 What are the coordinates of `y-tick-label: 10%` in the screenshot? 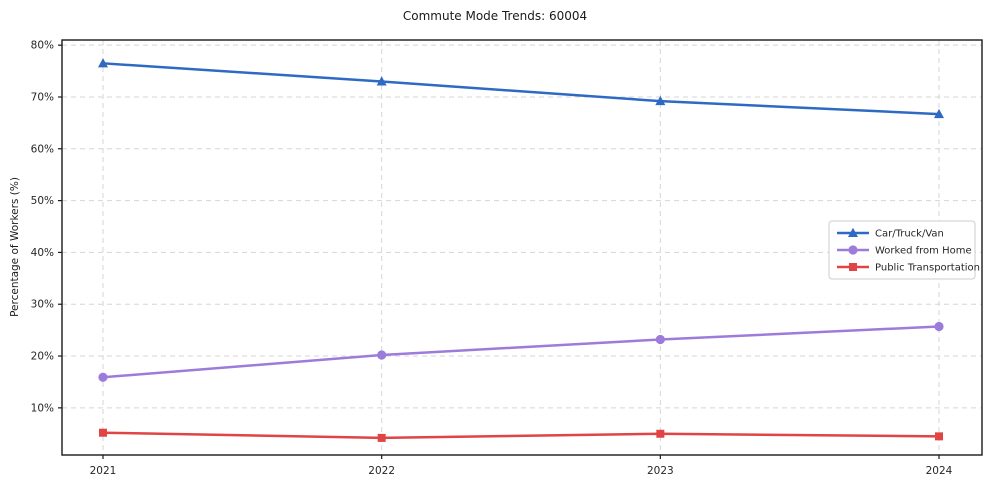 It's located at (42, 408).